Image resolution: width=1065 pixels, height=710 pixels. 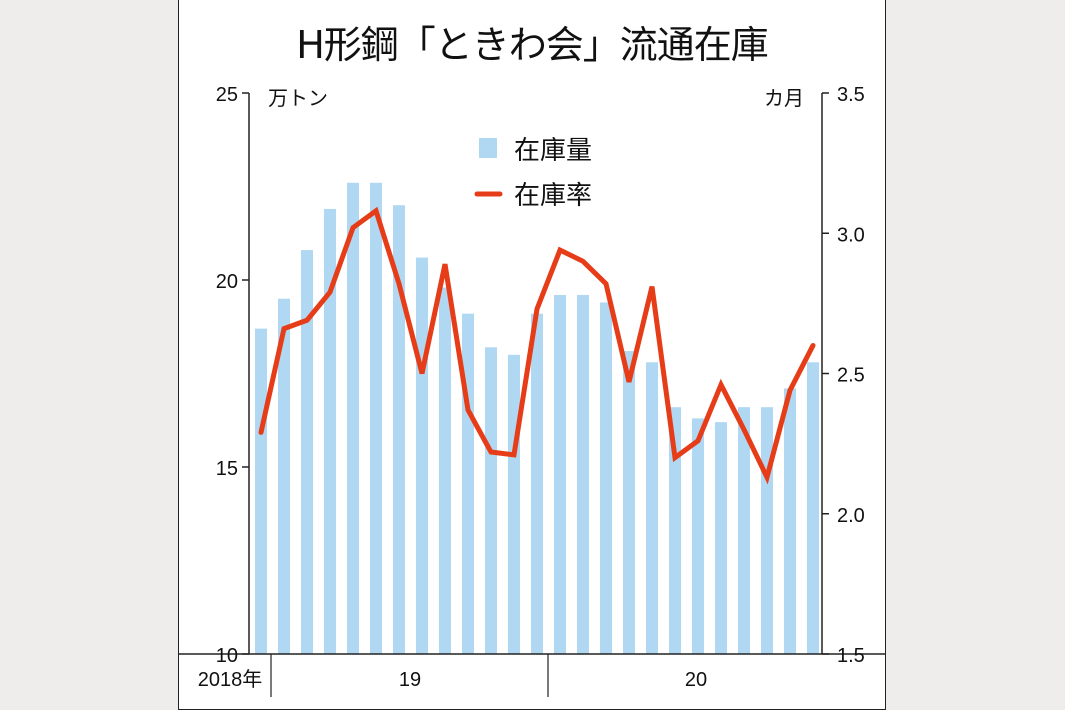 What do you see at coordinates (298, 98) in the screenshot?
I see `left-axis-unit: 万トン` at bounding box center [298, 98].